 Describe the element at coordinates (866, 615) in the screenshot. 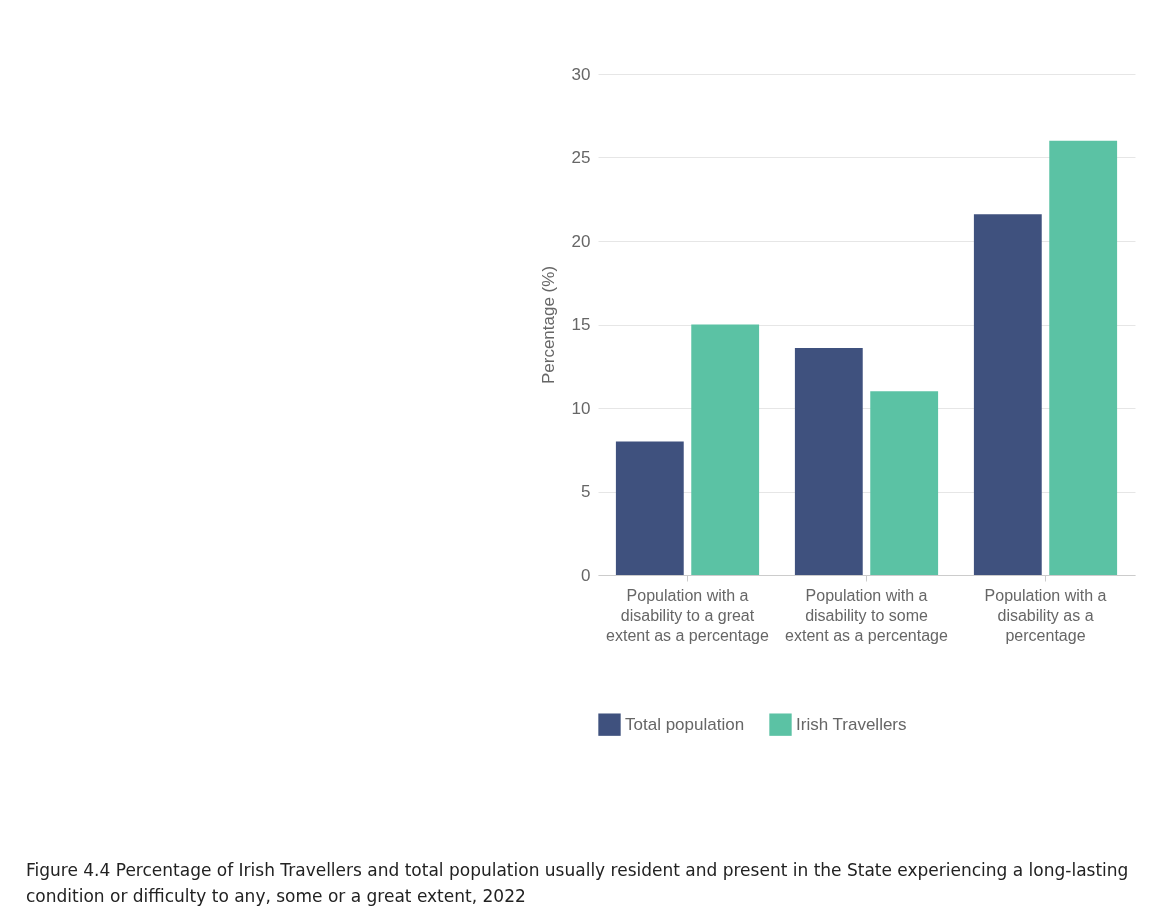

I see `x-tick-label: Population with a disability to some extent as a percentage` at that location.